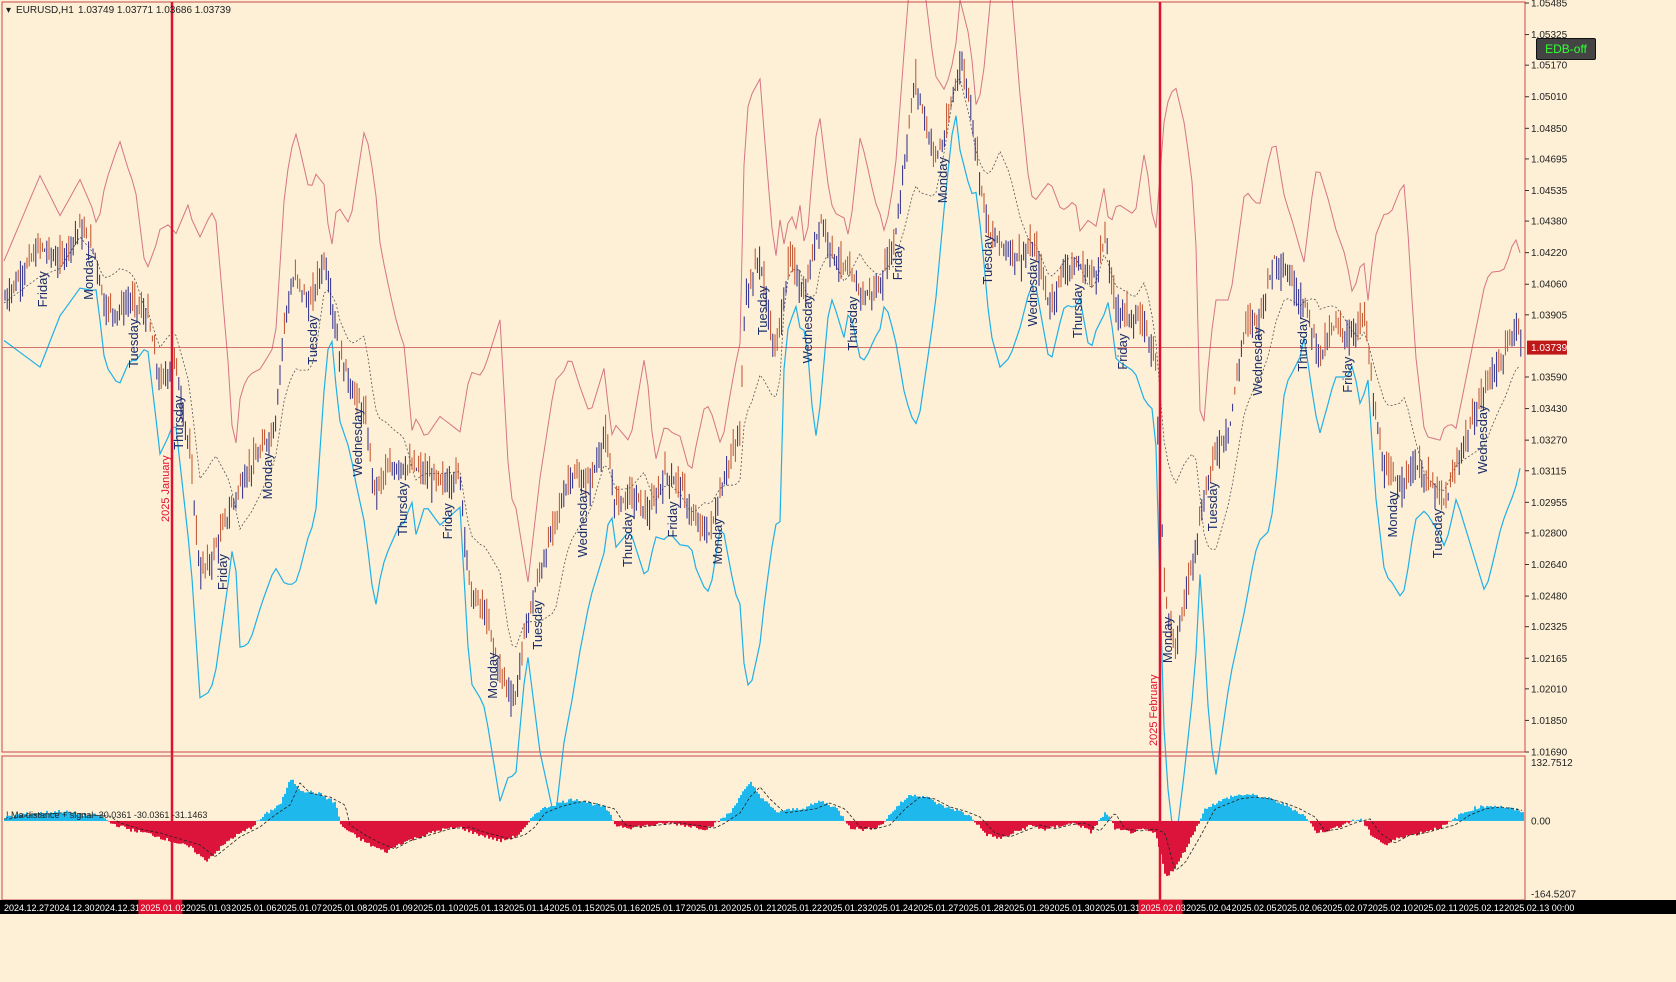 The image size is (1676, 982). I want to click on time-axis-label: 2025.02.12, so click(1481, 908).